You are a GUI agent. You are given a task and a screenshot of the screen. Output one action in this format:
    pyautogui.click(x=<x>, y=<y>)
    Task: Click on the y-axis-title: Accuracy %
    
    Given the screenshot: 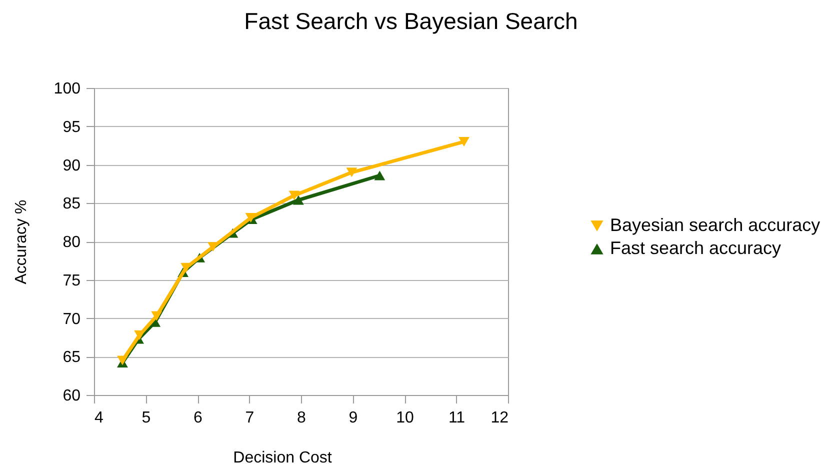 What is the action you would take?
    pyautogui.click(x=21, y=242)
    